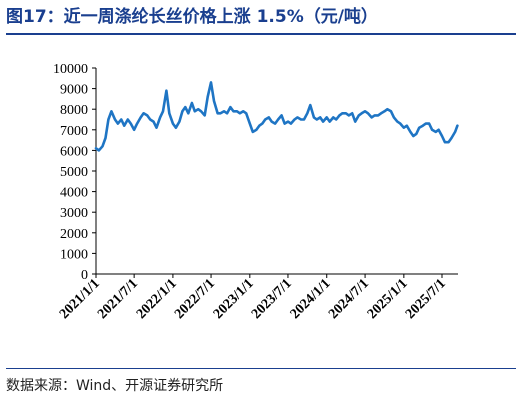 The height and width of the screenshot is (405, 522). I want to click on x-tick-label: 2024/1/1, so click(311, 299).